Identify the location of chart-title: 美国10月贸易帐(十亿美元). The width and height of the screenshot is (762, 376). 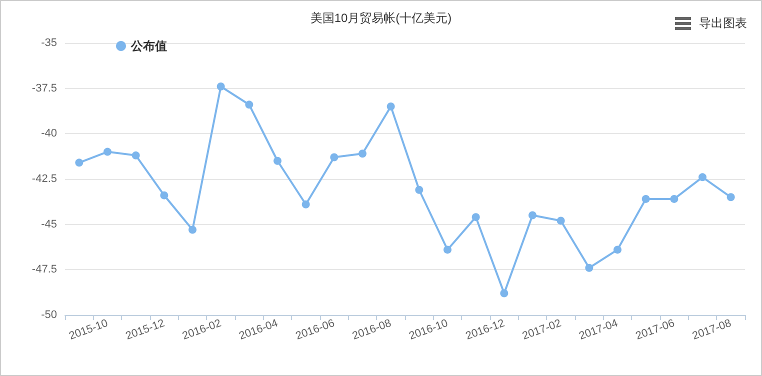
(381, 18).